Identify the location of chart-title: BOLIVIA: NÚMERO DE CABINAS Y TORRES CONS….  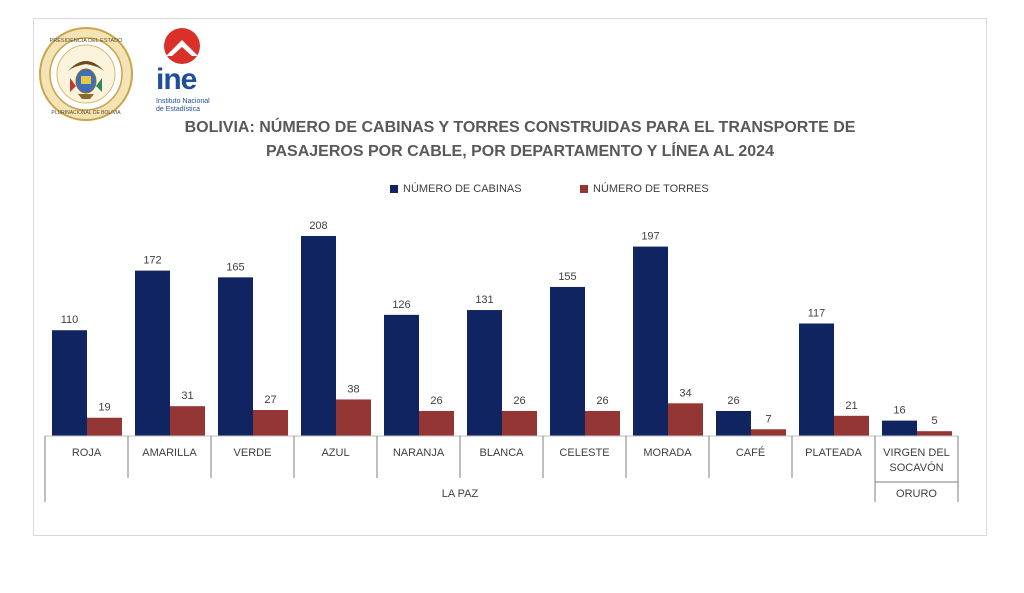
(520, 139).